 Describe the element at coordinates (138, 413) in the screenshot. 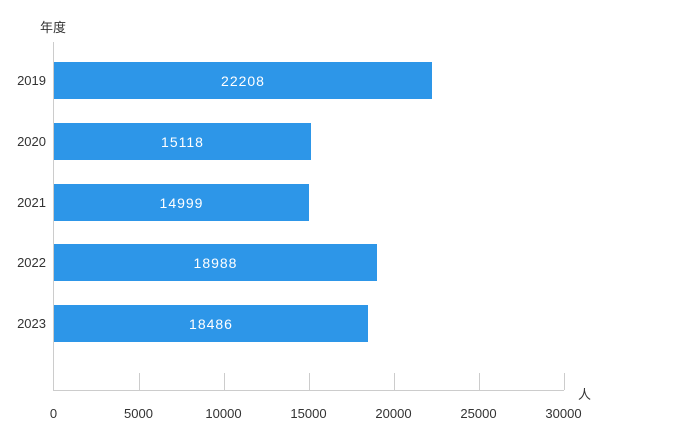

I see `x-axis-tick-label: 5000` at that location.